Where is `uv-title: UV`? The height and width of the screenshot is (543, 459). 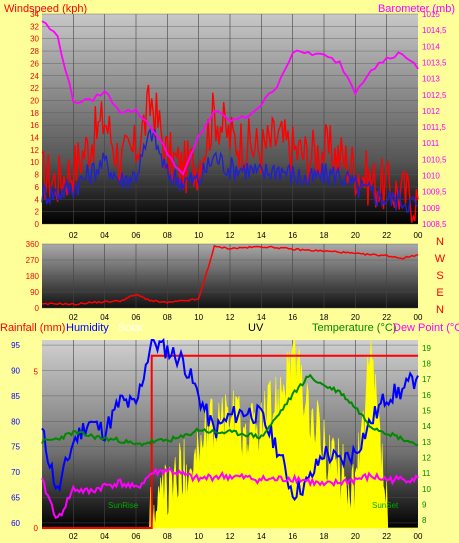
uv-title: UV is located at coordinates (256, 328).